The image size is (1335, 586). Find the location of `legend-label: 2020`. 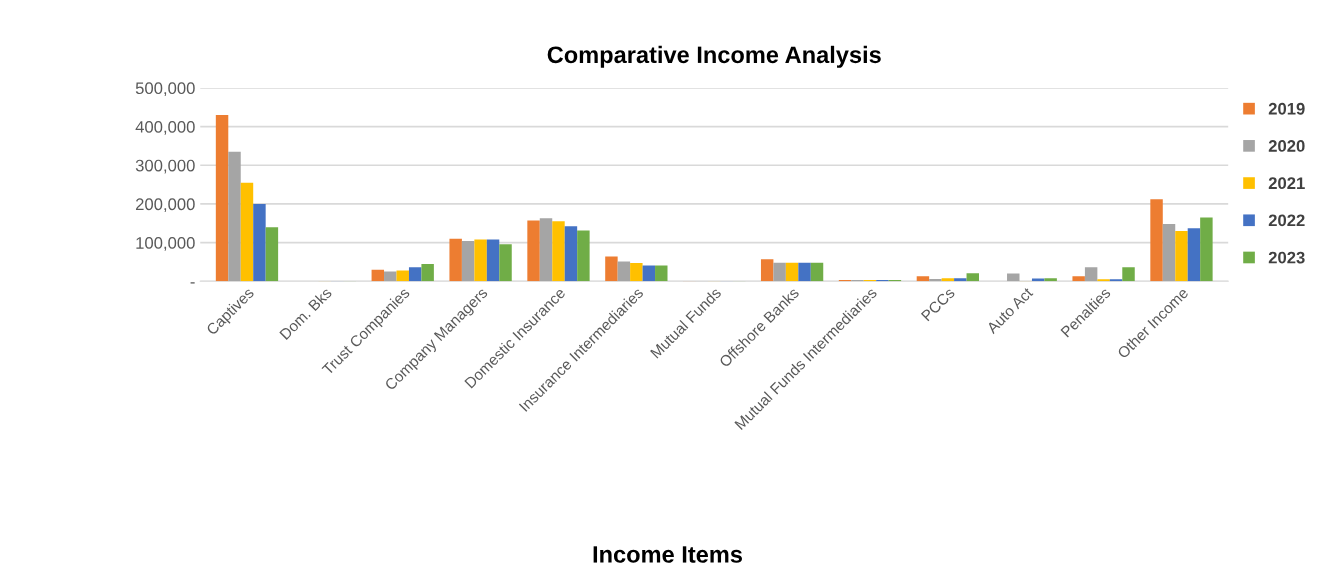

legend-label: 2020 is located at coordinates (1286, 146).